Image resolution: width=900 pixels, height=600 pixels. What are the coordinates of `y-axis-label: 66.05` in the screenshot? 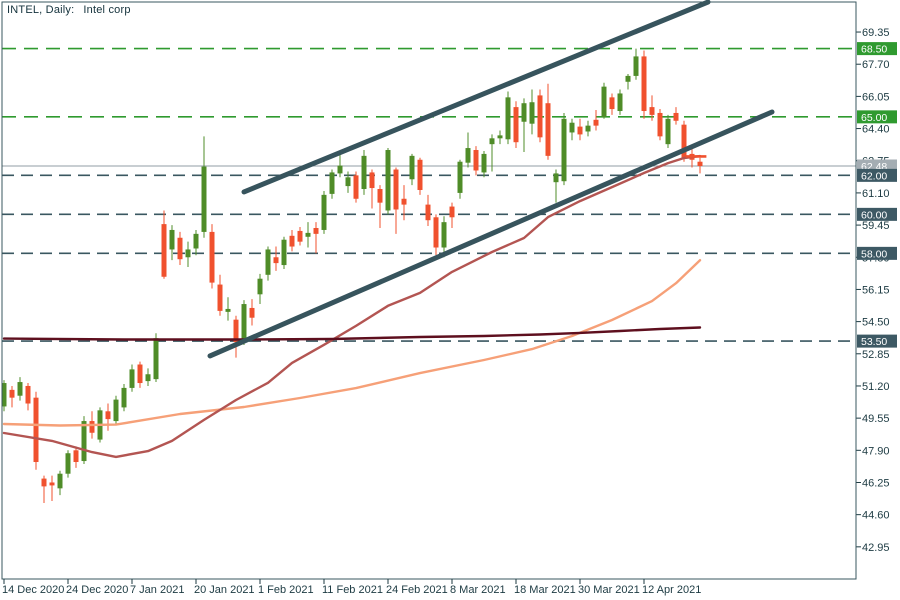 It's located at (876, 97).